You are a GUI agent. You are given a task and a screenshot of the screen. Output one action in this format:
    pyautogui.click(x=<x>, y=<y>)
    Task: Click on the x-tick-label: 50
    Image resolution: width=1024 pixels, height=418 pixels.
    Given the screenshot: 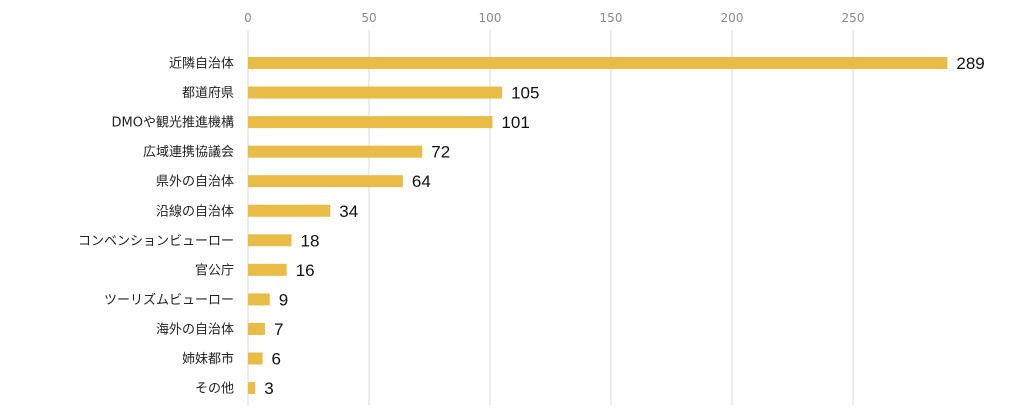 What is the action you would take?
    pyautogui.click(x=368, y=18)
    